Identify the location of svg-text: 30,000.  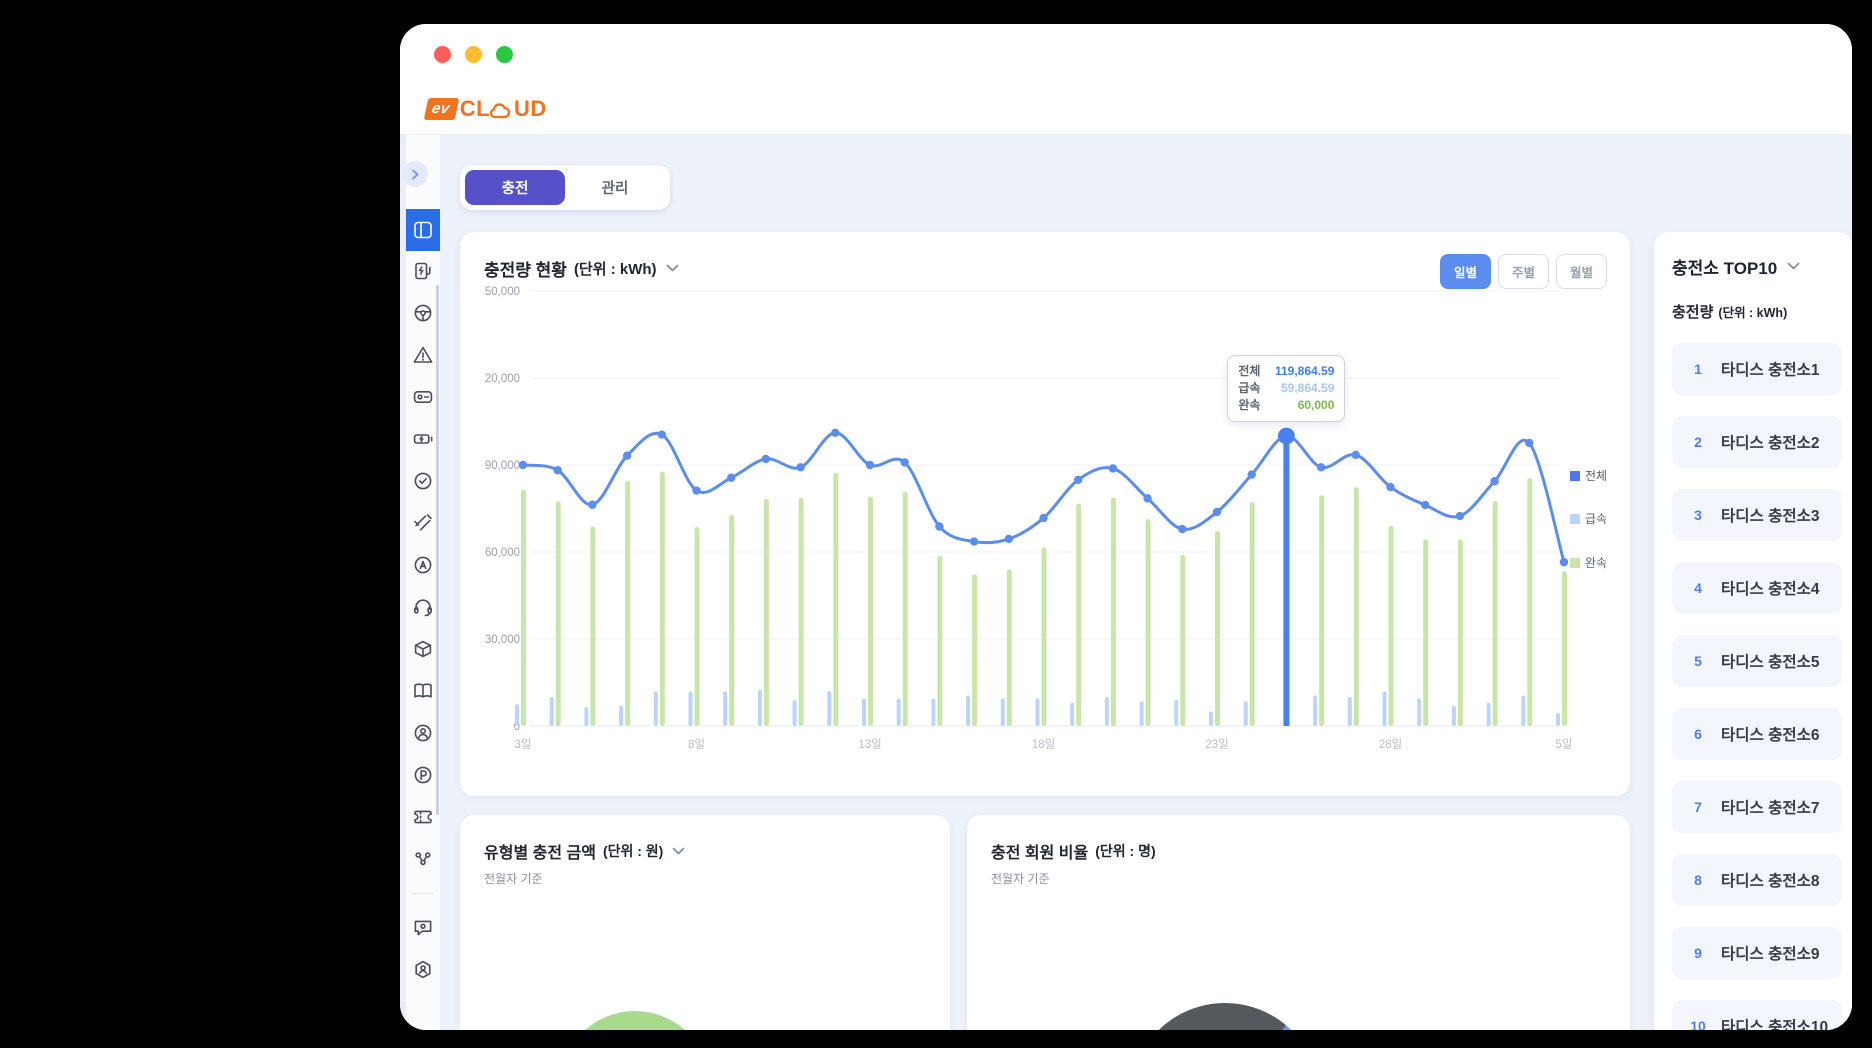
(502, 640).